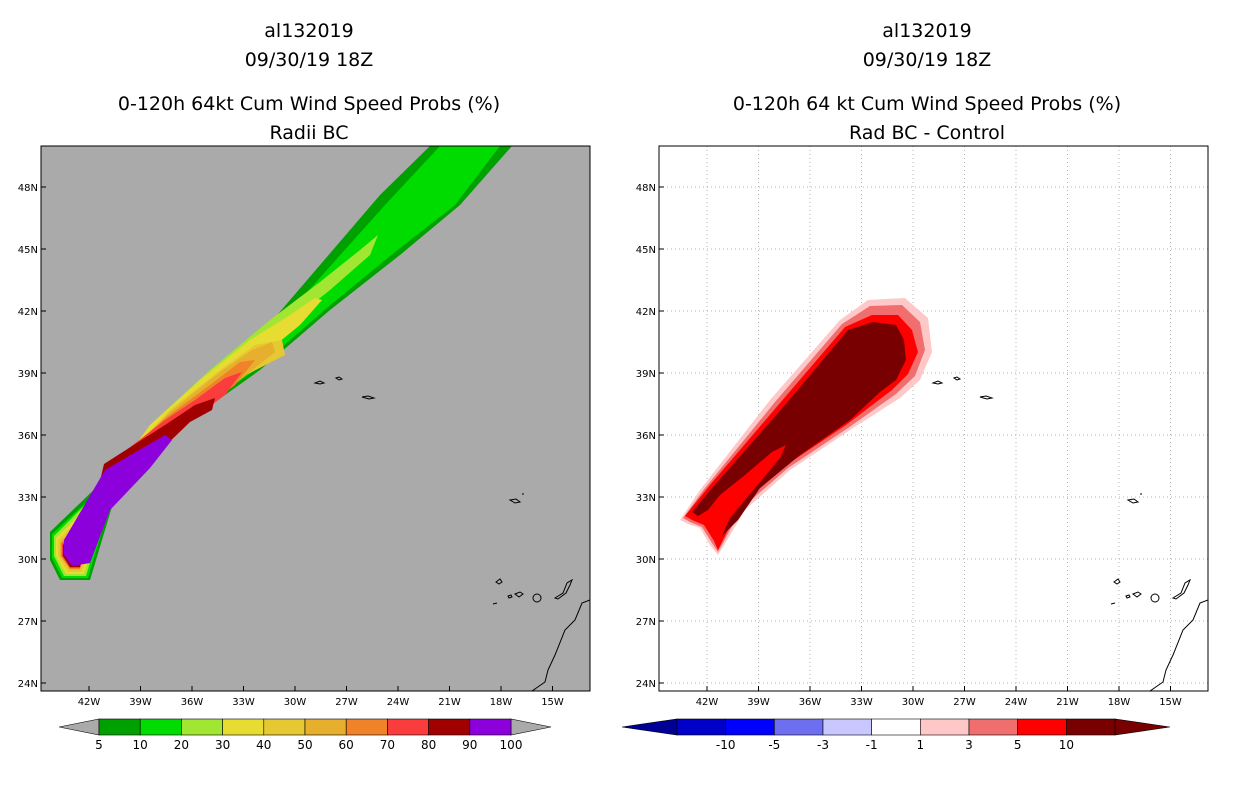 The width and height of the screenshot is (1236, 804). What do you see at coordinates (927, 133) in the screenshot?
I see `right-title-line-4: Rad BC - Control` at bounding box center [927, 133].